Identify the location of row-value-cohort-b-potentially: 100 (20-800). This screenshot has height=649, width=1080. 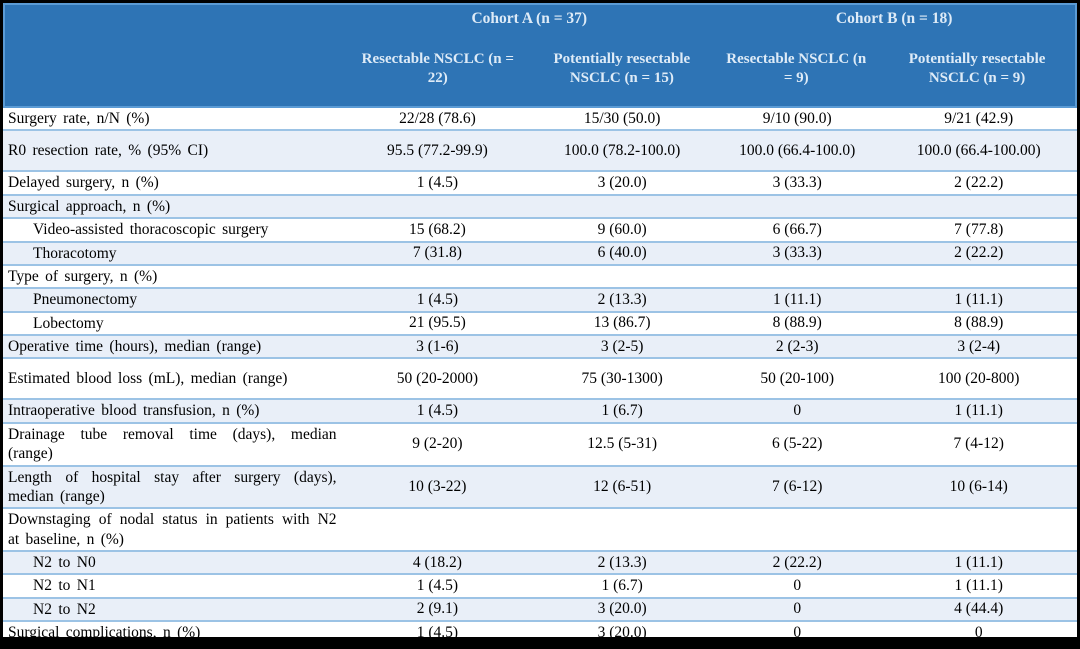
(979, 378).